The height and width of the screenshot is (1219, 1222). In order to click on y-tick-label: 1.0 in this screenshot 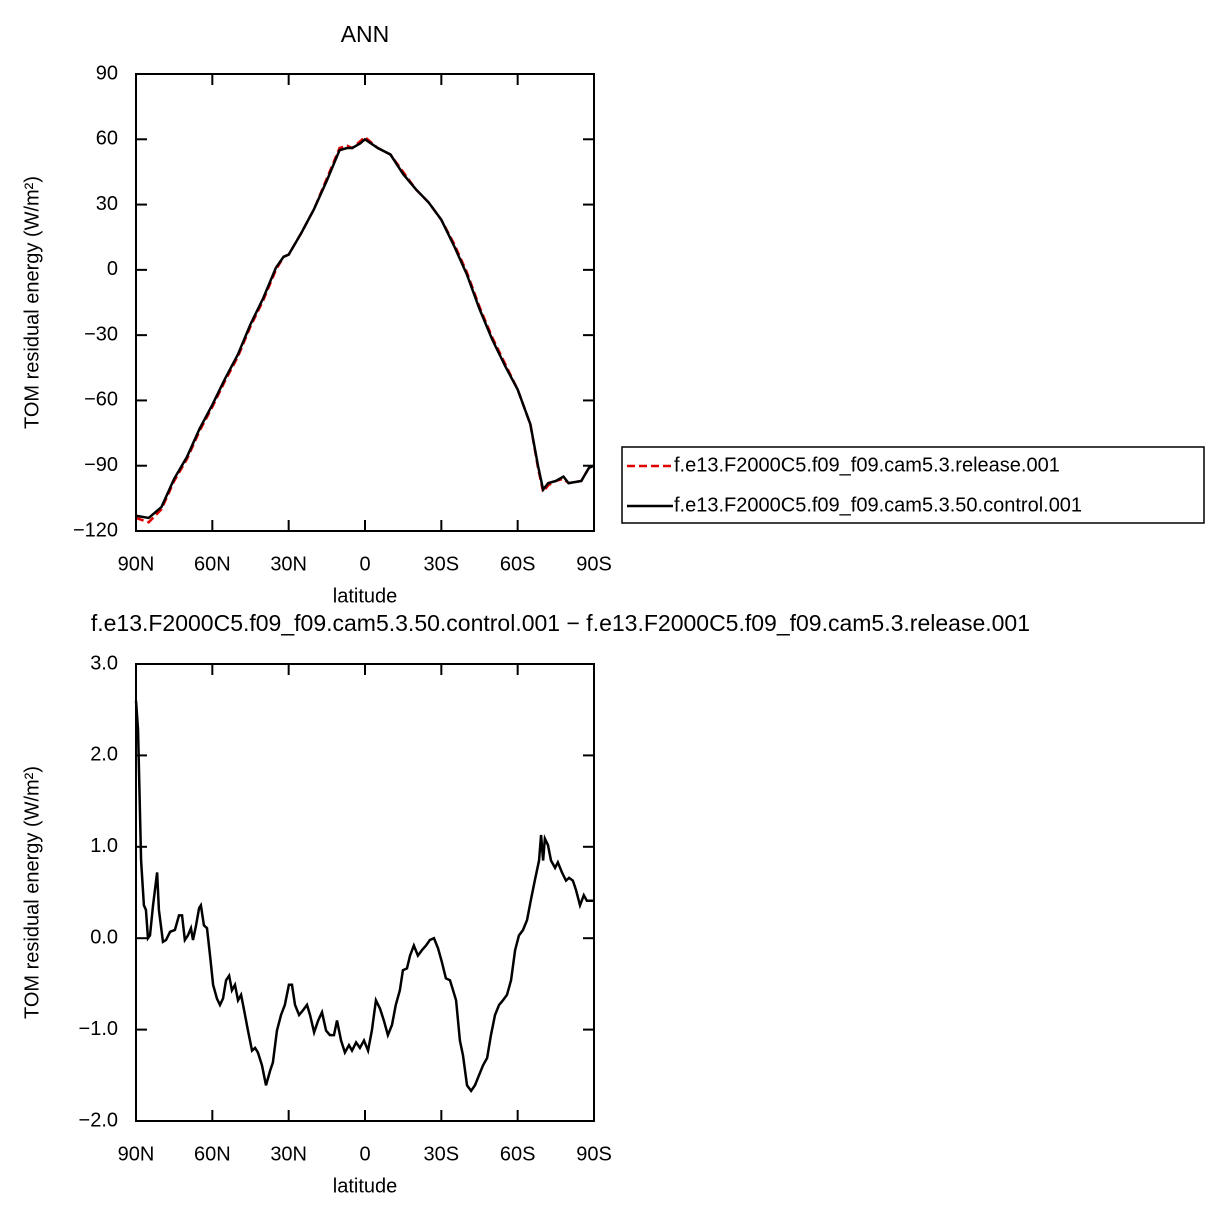, I will do `click(104, 846)`.